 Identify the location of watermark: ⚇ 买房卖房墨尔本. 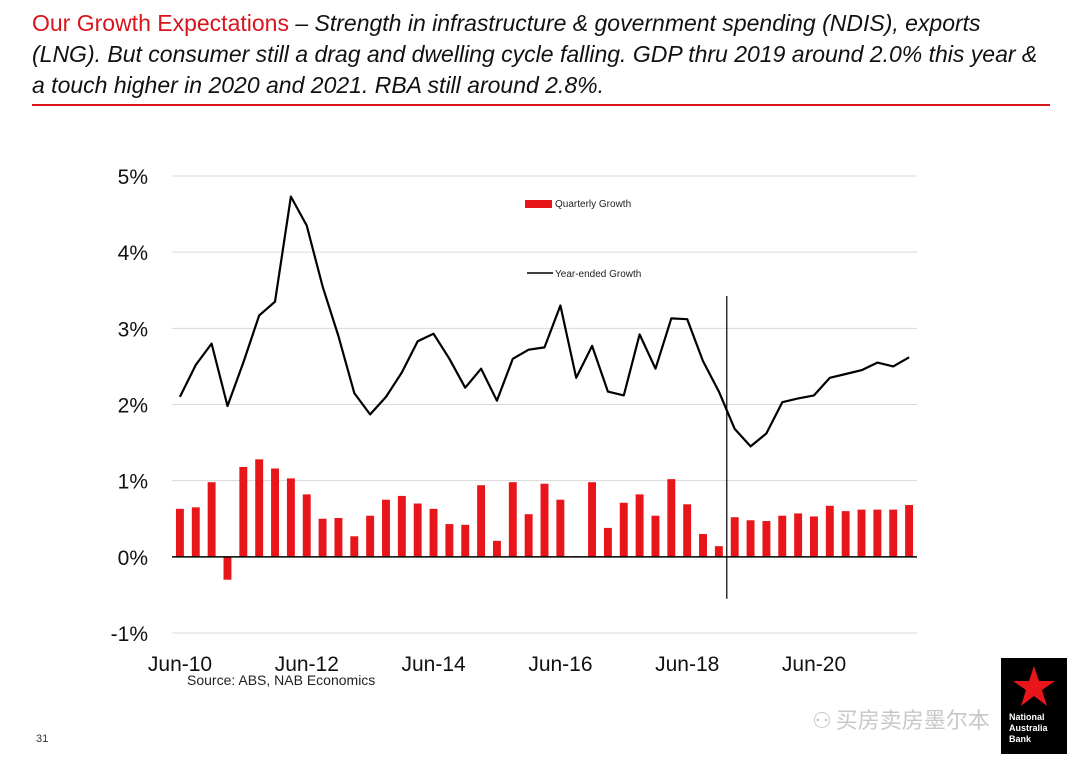
(901, 719).